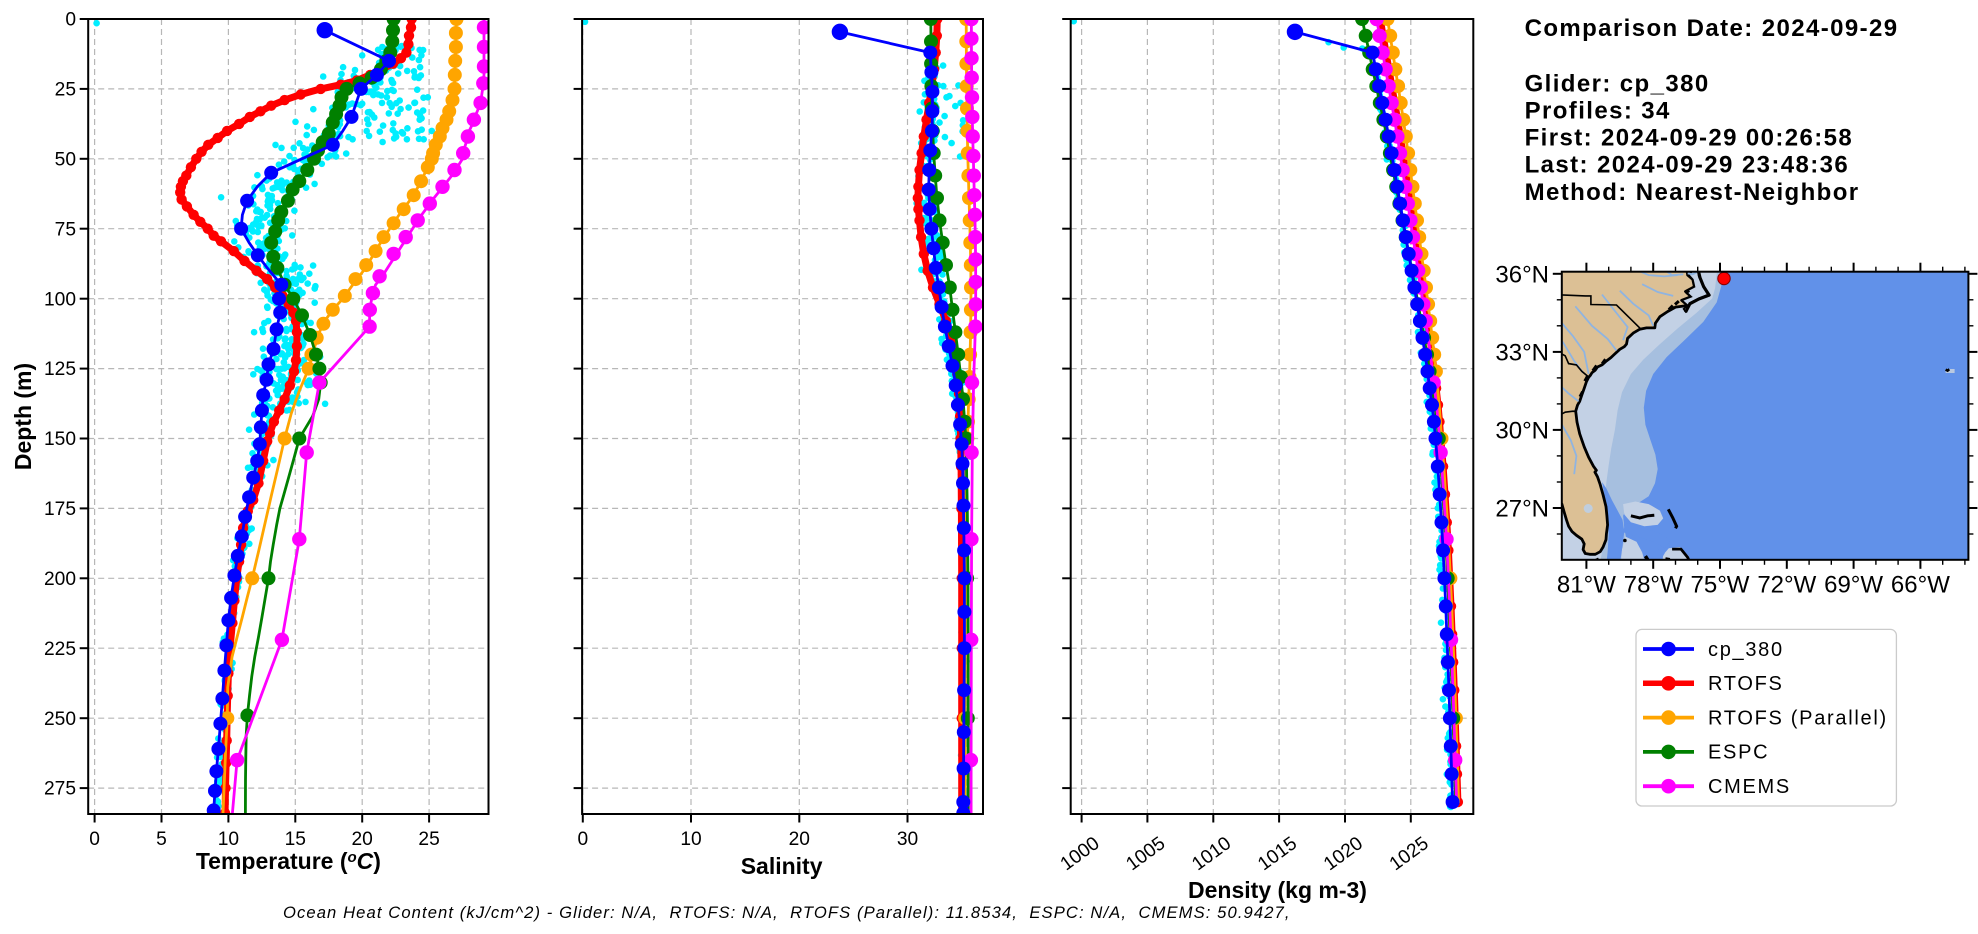  I want to click on svg-text: 30, so click(907, 839).